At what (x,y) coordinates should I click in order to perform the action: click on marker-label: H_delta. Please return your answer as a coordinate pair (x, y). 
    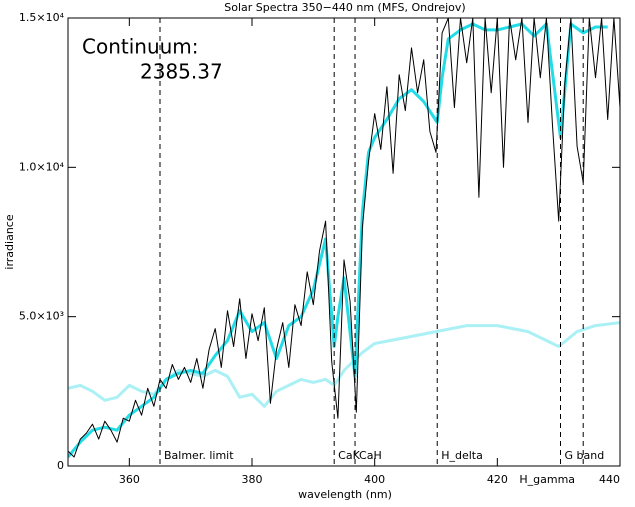
    Looking at the image, I should click on (462, 455).